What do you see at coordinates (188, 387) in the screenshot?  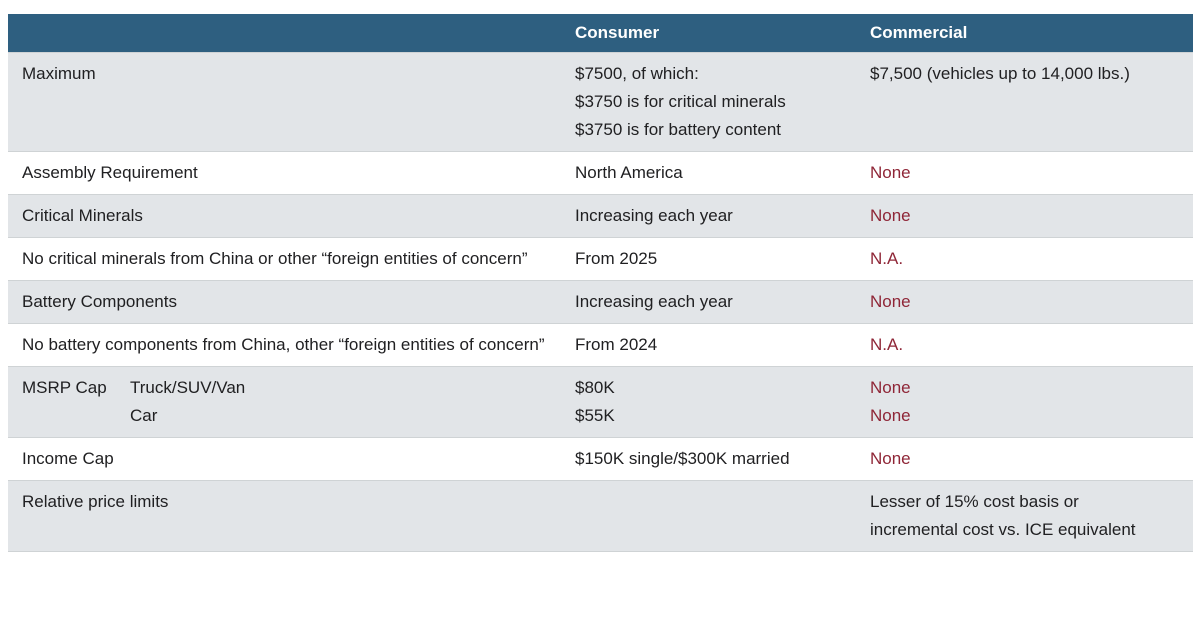 I see `row-sublabel: Truck/SUV/Van` at bounding box center [188, 387].